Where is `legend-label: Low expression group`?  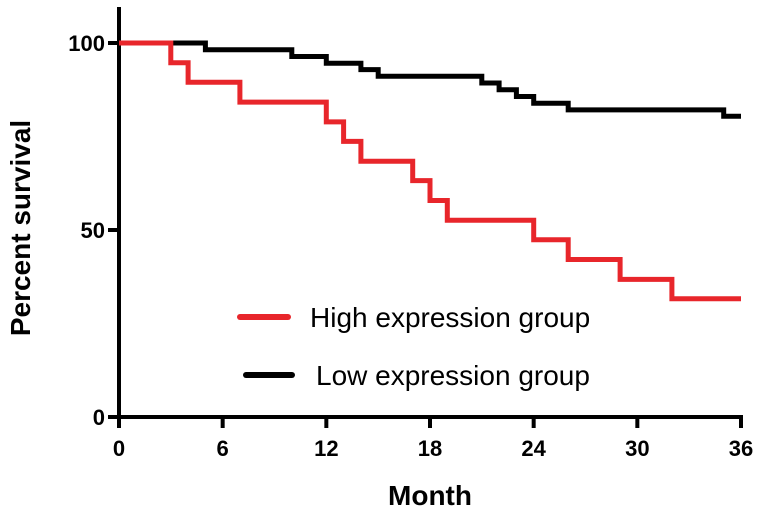
legend-label: Low expression group is located at coordinates (453, 375).